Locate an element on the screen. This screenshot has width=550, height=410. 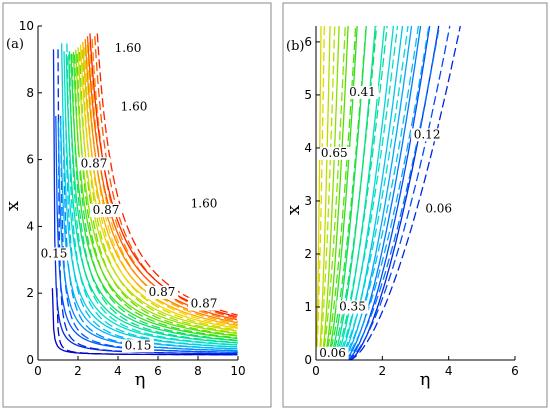
panel-b-contour-label: 0.35 is located at coordinates (352, 307).